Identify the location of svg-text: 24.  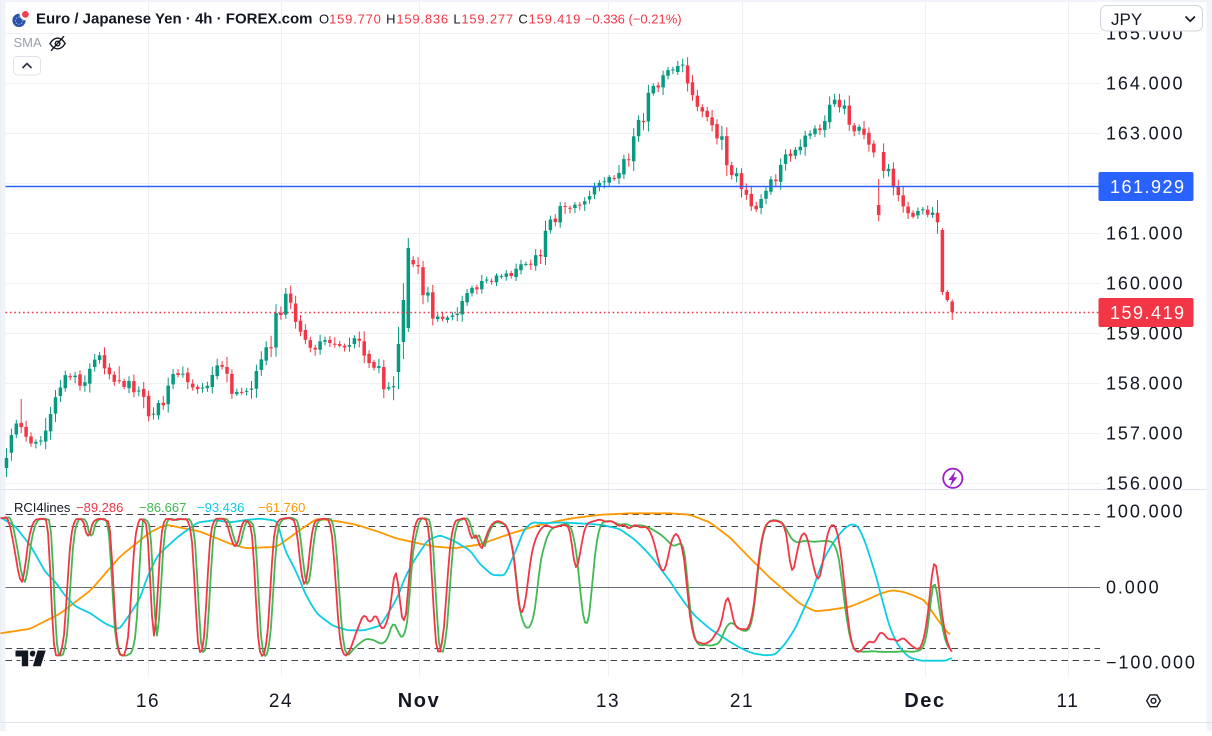
(281, 701).